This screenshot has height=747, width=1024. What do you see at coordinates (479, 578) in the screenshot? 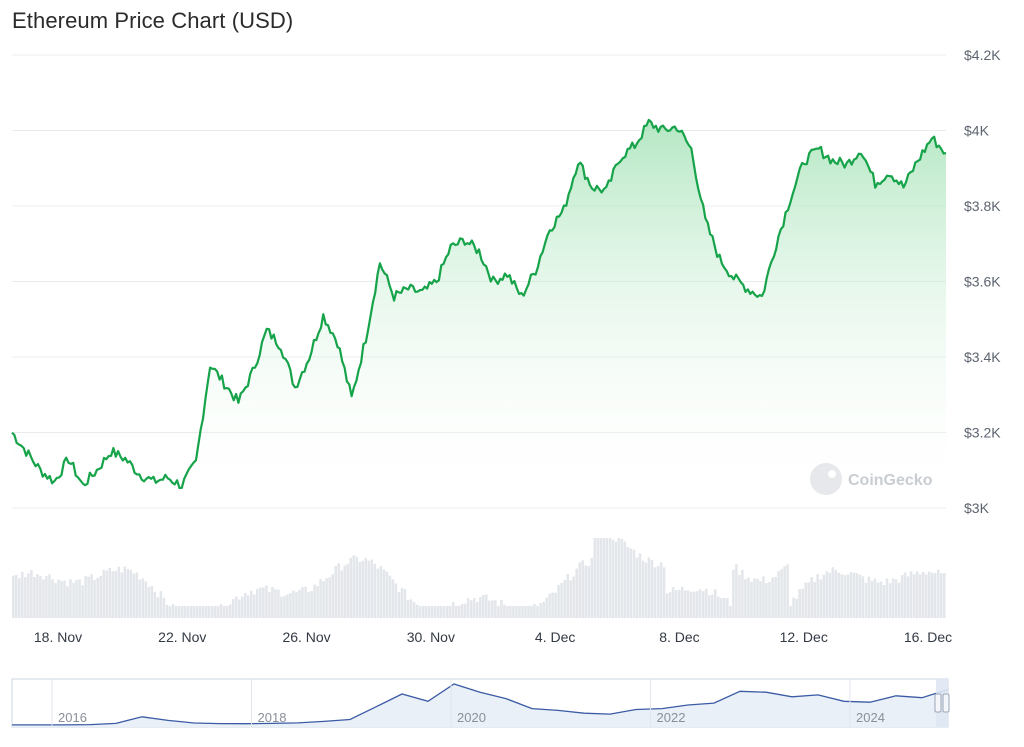
I see `volume-bars` at bounding box center [479, 578].